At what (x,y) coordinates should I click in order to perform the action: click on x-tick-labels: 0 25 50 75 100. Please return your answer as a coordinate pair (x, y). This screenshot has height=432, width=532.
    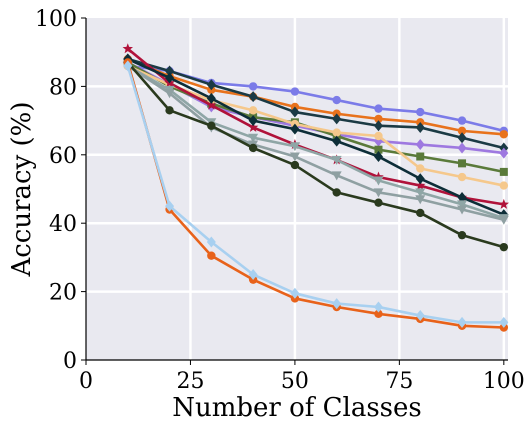
    Looking at the image, I should click on (302, 377).